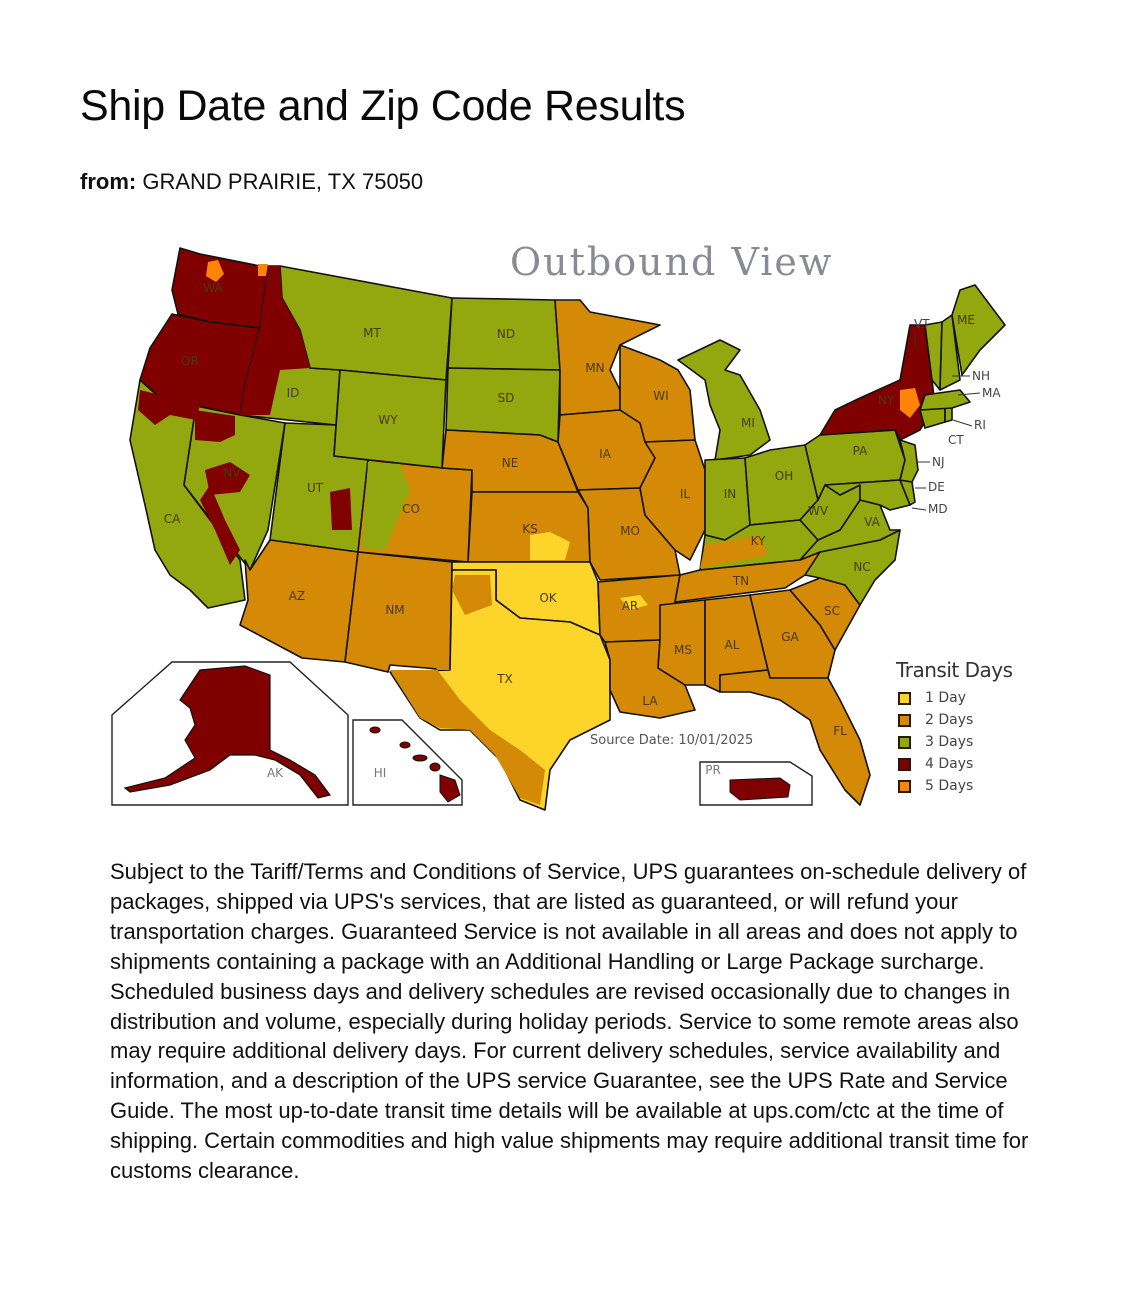  What do you see at coordinates (450, 788) in the screenshot?
I see `state-hi` at bounding box center [450, 788].